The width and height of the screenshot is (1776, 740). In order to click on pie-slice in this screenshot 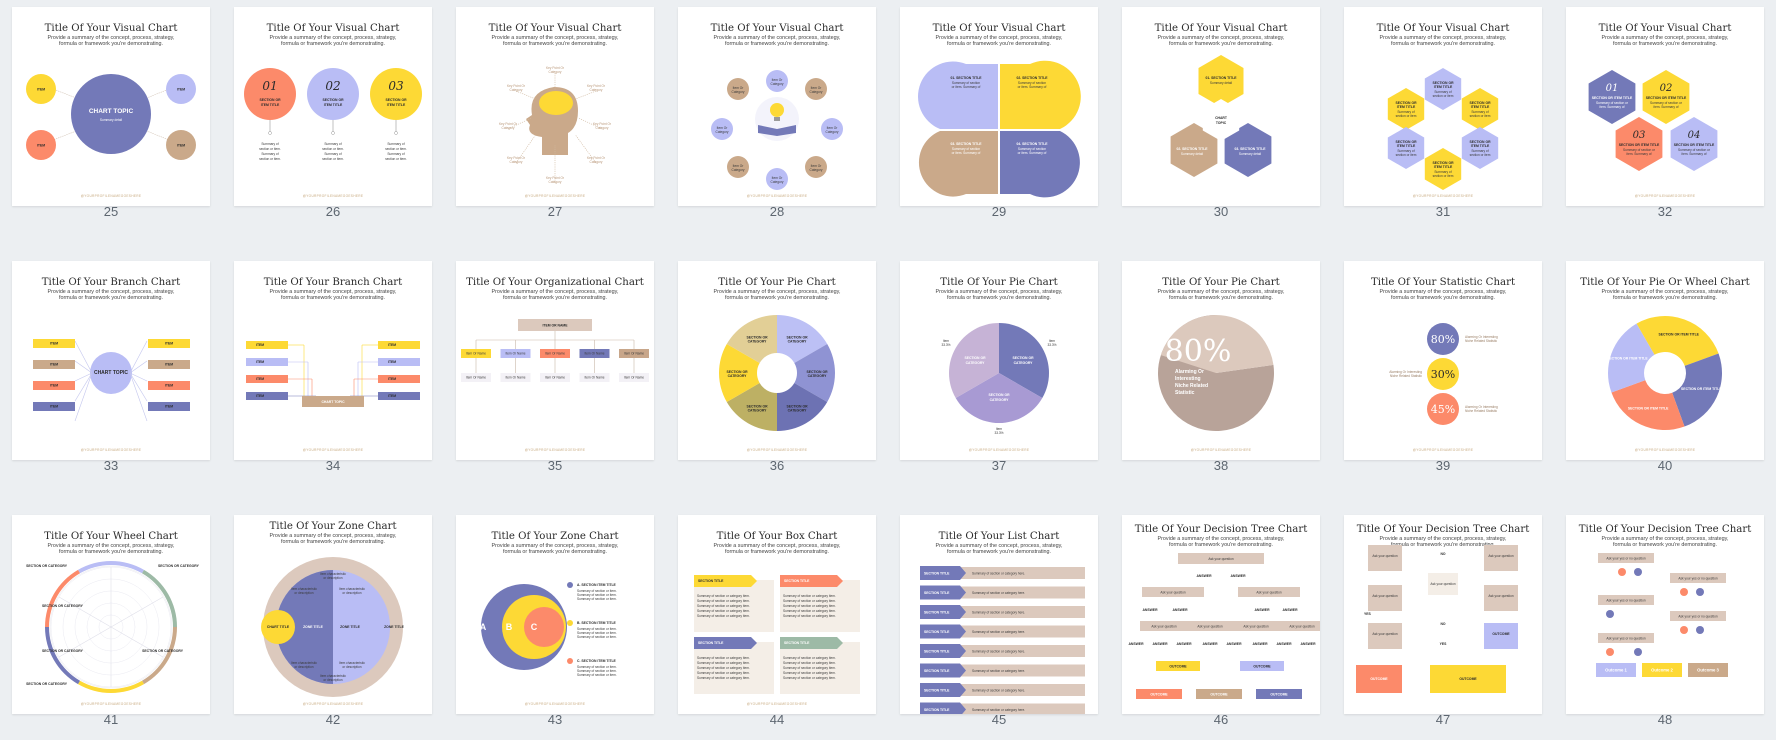, I will do `click(751, 407)`.